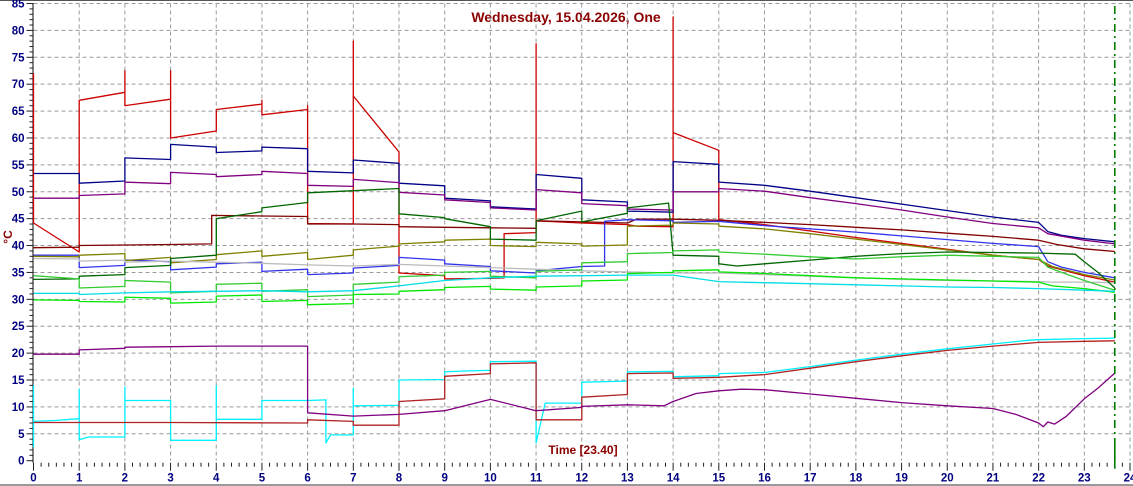 This screenshot has width=1133, height=486. I want to click on y-tick-label-5: 5, so click(21, 435).